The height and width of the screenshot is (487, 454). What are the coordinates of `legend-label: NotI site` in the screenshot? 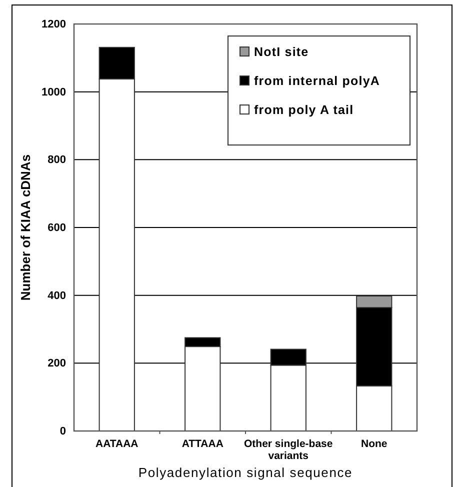 It's located at (281, 52).